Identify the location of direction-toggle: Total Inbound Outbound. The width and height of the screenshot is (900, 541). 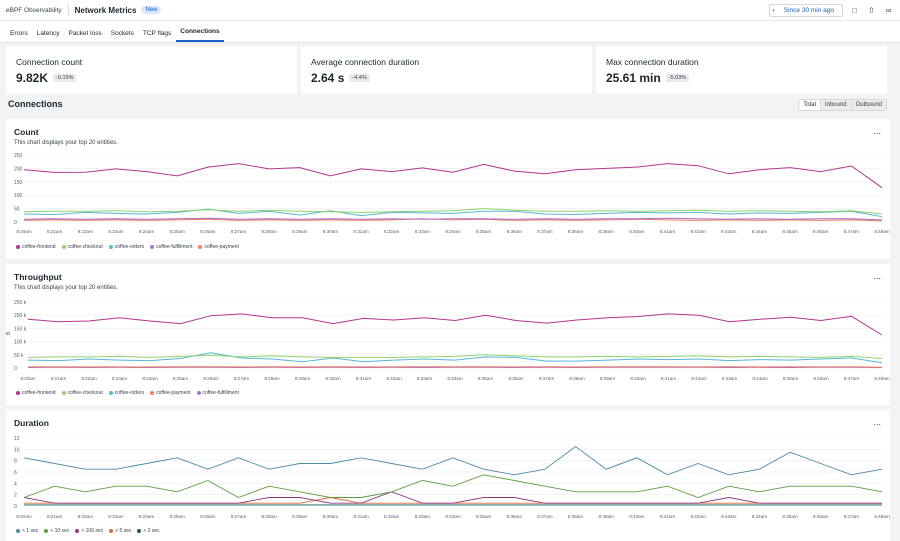
(842, 105).